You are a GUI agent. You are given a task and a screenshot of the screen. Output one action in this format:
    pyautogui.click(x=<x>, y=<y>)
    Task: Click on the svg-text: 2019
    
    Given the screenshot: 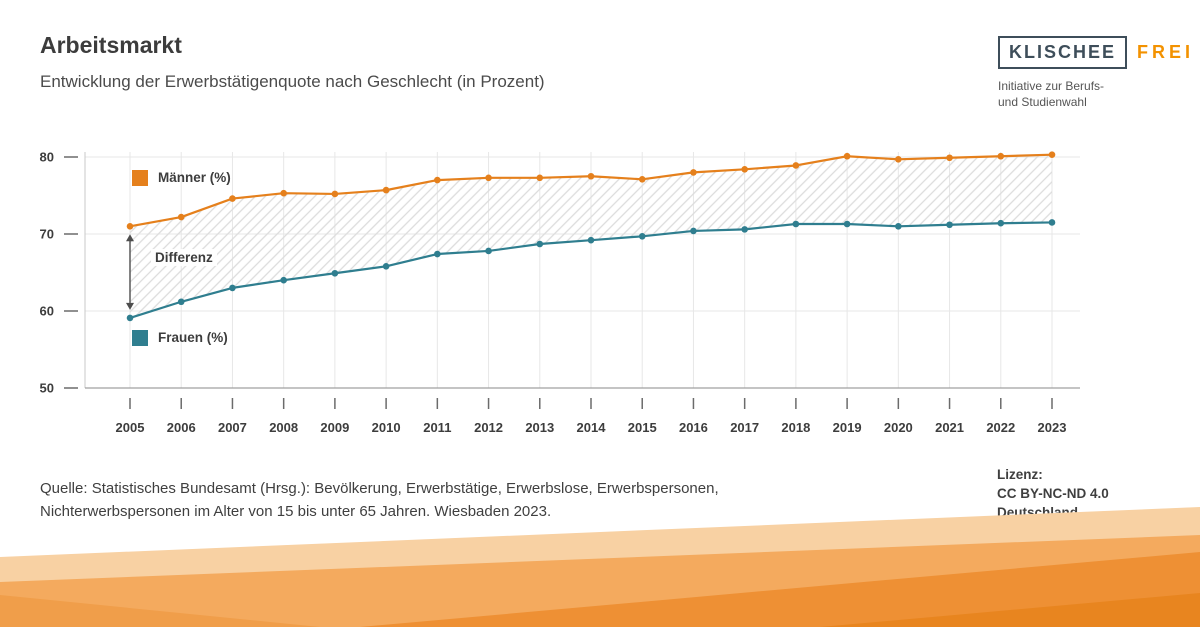 What is the action you would take?
    pyautogui.click(x=847, y=427)
    